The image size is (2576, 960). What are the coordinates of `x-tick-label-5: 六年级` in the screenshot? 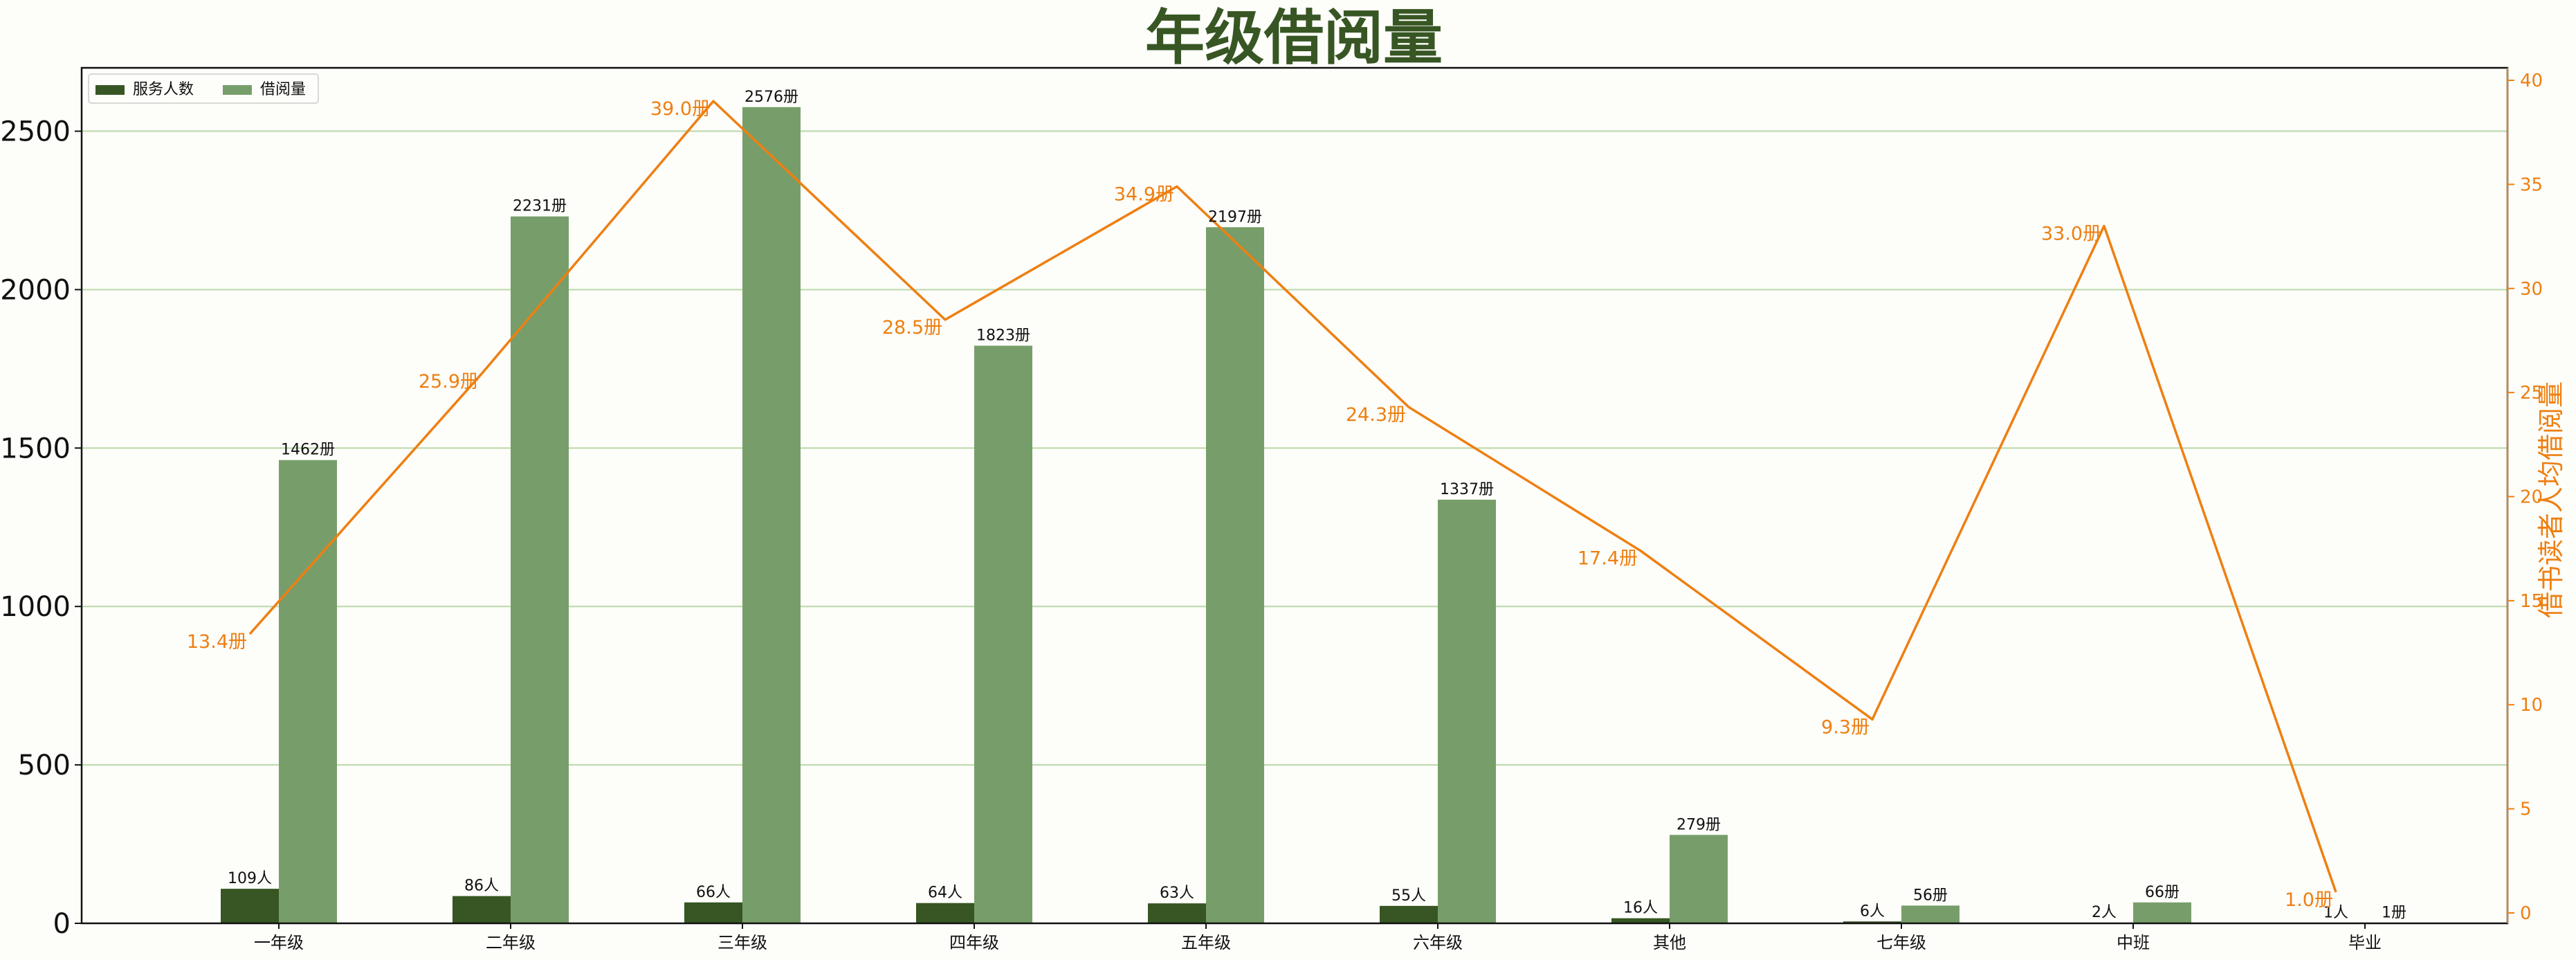 It's located at (1438, 942).